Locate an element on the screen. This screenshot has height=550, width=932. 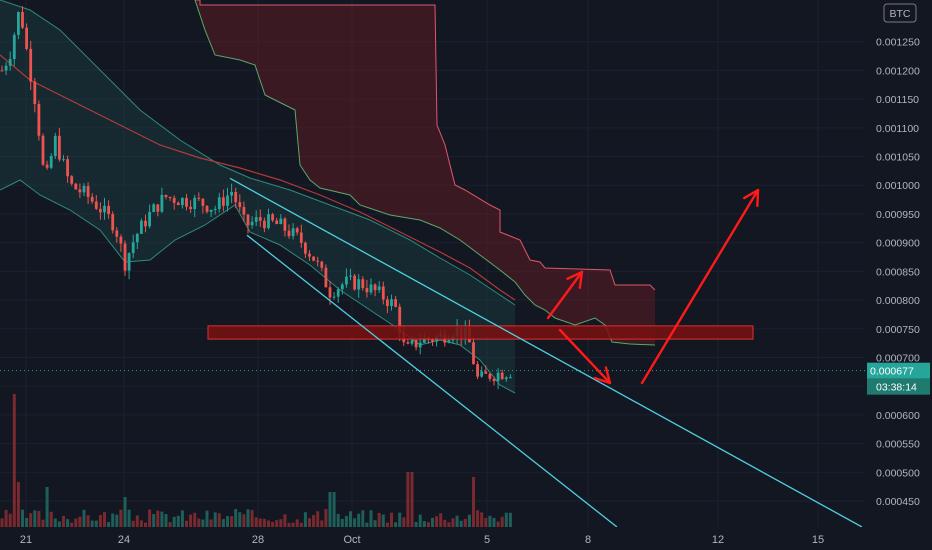
time-tick-label: 21 is located at coordinates (26, 540).